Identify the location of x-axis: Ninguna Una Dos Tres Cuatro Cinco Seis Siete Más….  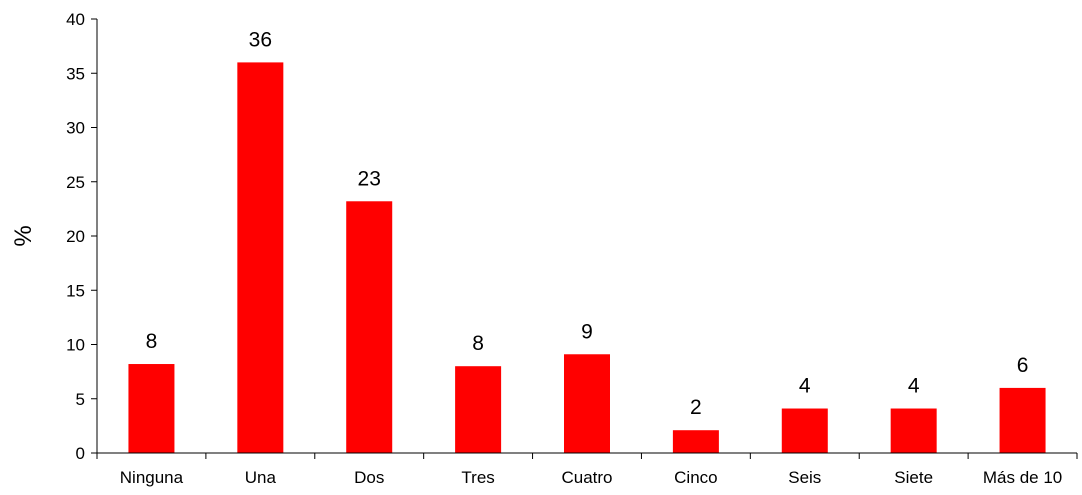
(587, 470).